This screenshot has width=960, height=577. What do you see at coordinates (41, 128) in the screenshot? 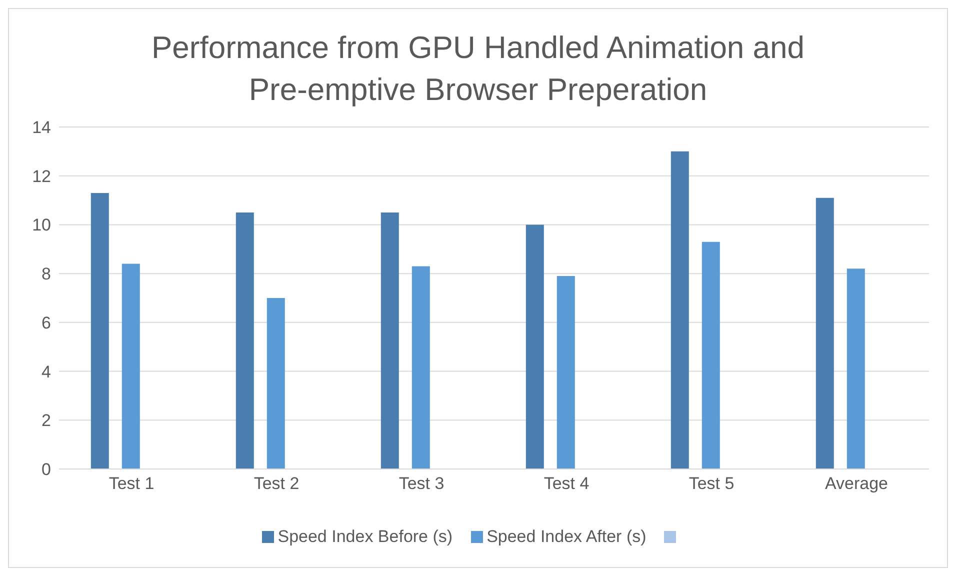
I see `y-tick-label: 14` at bounding box center [41, 128].